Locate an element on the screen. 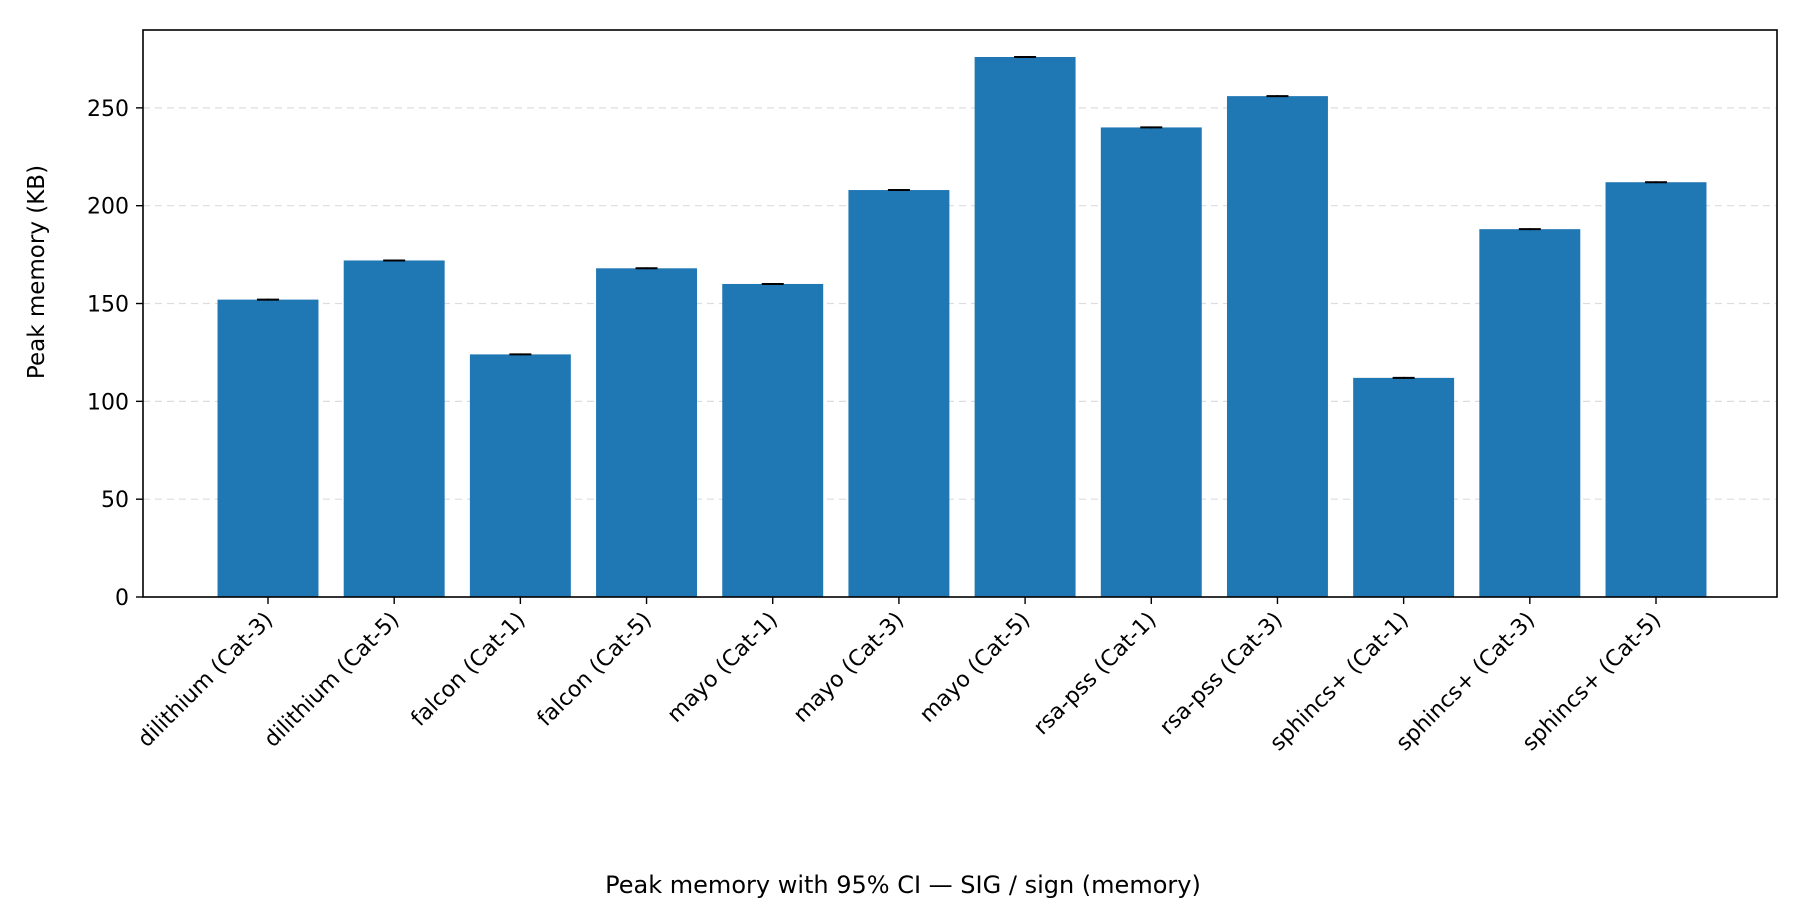 This screenshot has height=900, width=1800. x-tick-label: mayo (Cat-3) is located at coordinates (849, 668).